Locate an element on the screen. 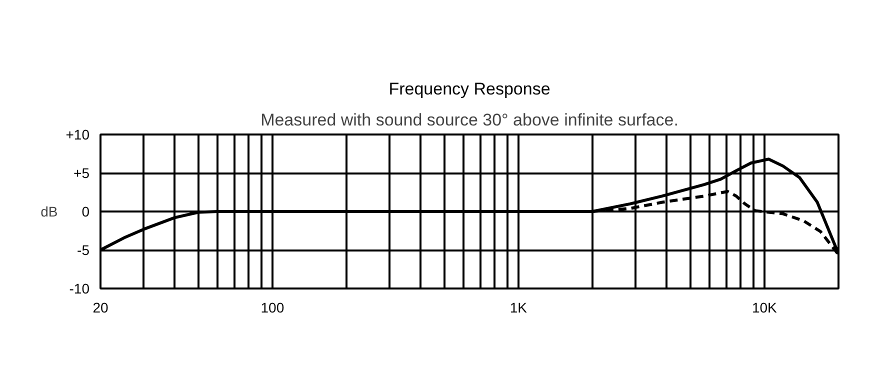  y-tick-label: +10 is located at coordinates (78, 134).